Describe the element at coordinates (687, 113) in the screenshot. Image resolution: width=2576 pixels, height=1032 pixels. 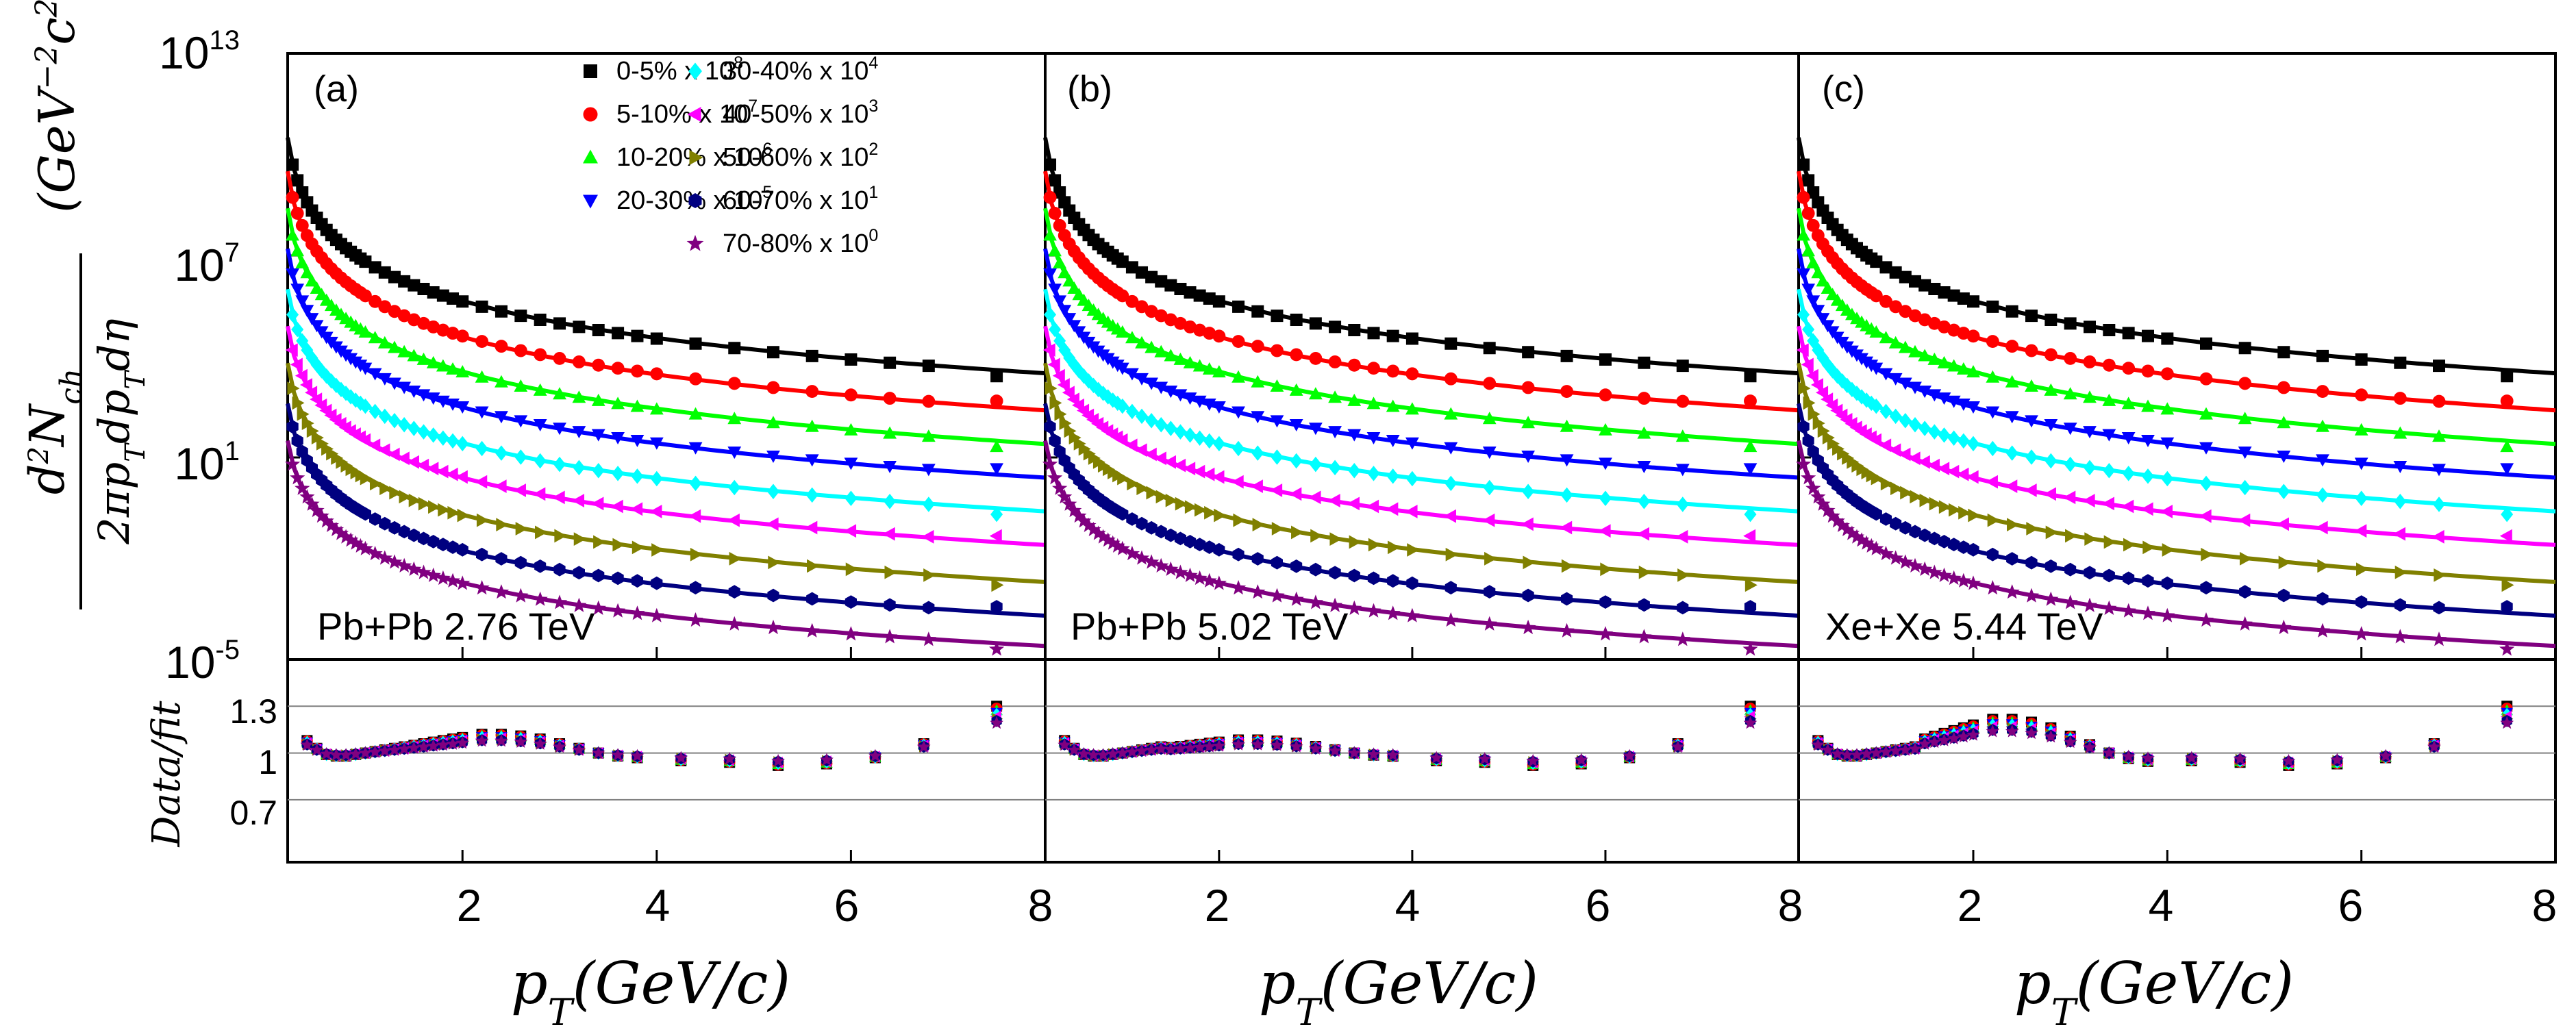
I see `legend-label-1: 5-10% x 107` at that location.